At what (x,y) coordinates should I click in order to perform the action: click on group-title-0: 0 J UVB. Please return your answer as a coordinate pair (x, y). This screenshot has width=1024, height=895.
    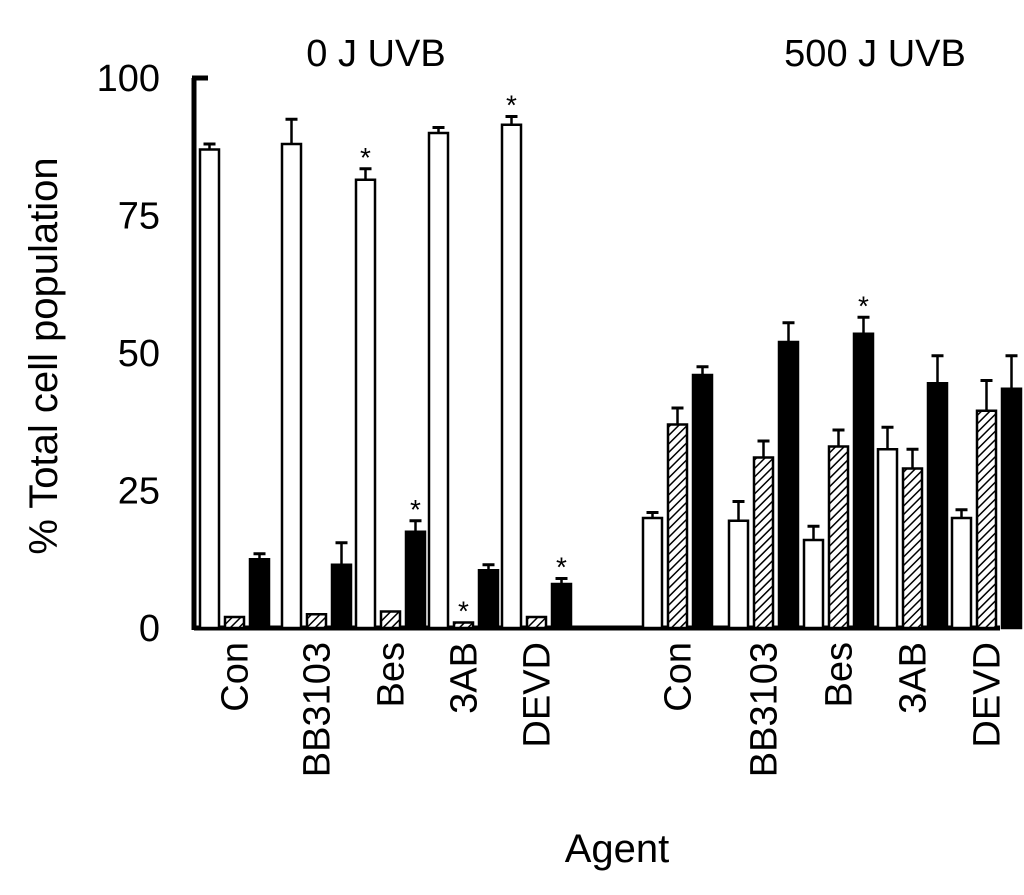
    Looking at the image, I should click on (375, 54).